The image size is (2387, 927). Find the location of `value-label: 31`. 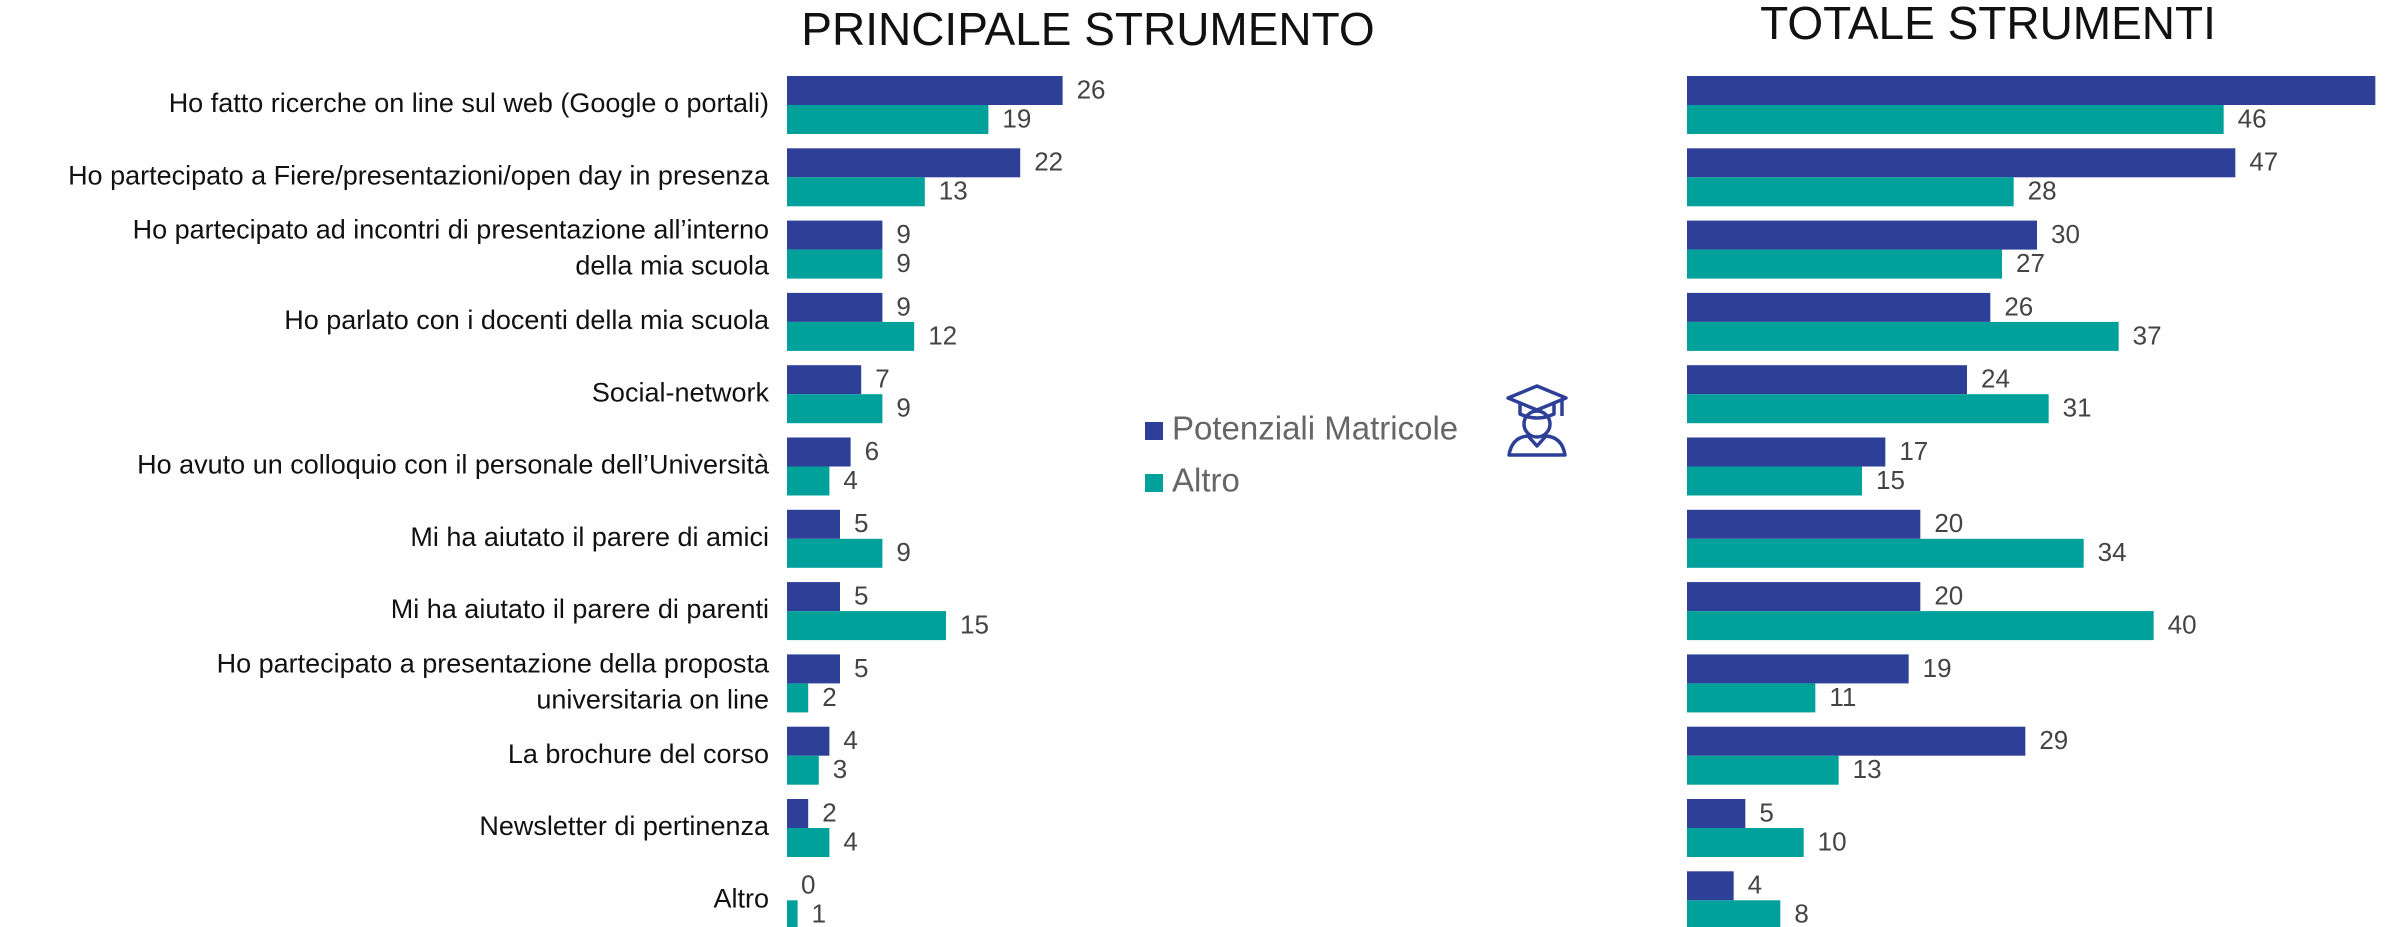

value-label: 31 is located at coordinates (2077, 408).